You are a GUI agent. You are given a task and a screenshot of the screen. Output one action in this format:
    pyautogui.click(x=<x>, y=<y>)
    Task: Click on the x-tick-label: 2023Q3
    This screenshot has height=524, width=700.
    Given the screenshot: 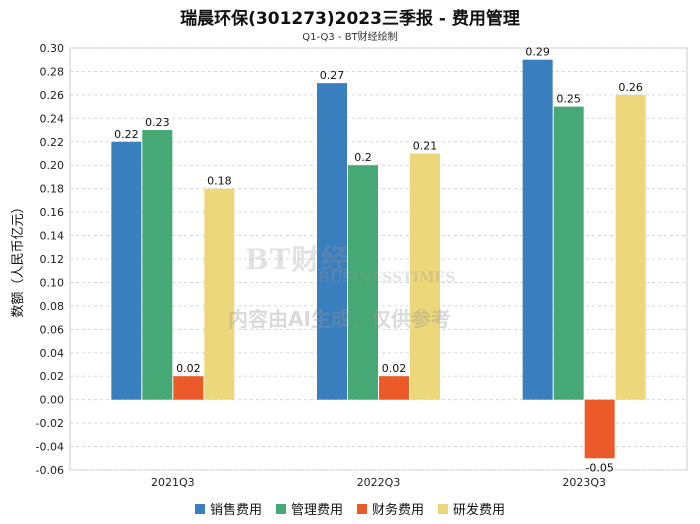 What is the action you would take?
    pyautogui.click(x=584, y=482)
    